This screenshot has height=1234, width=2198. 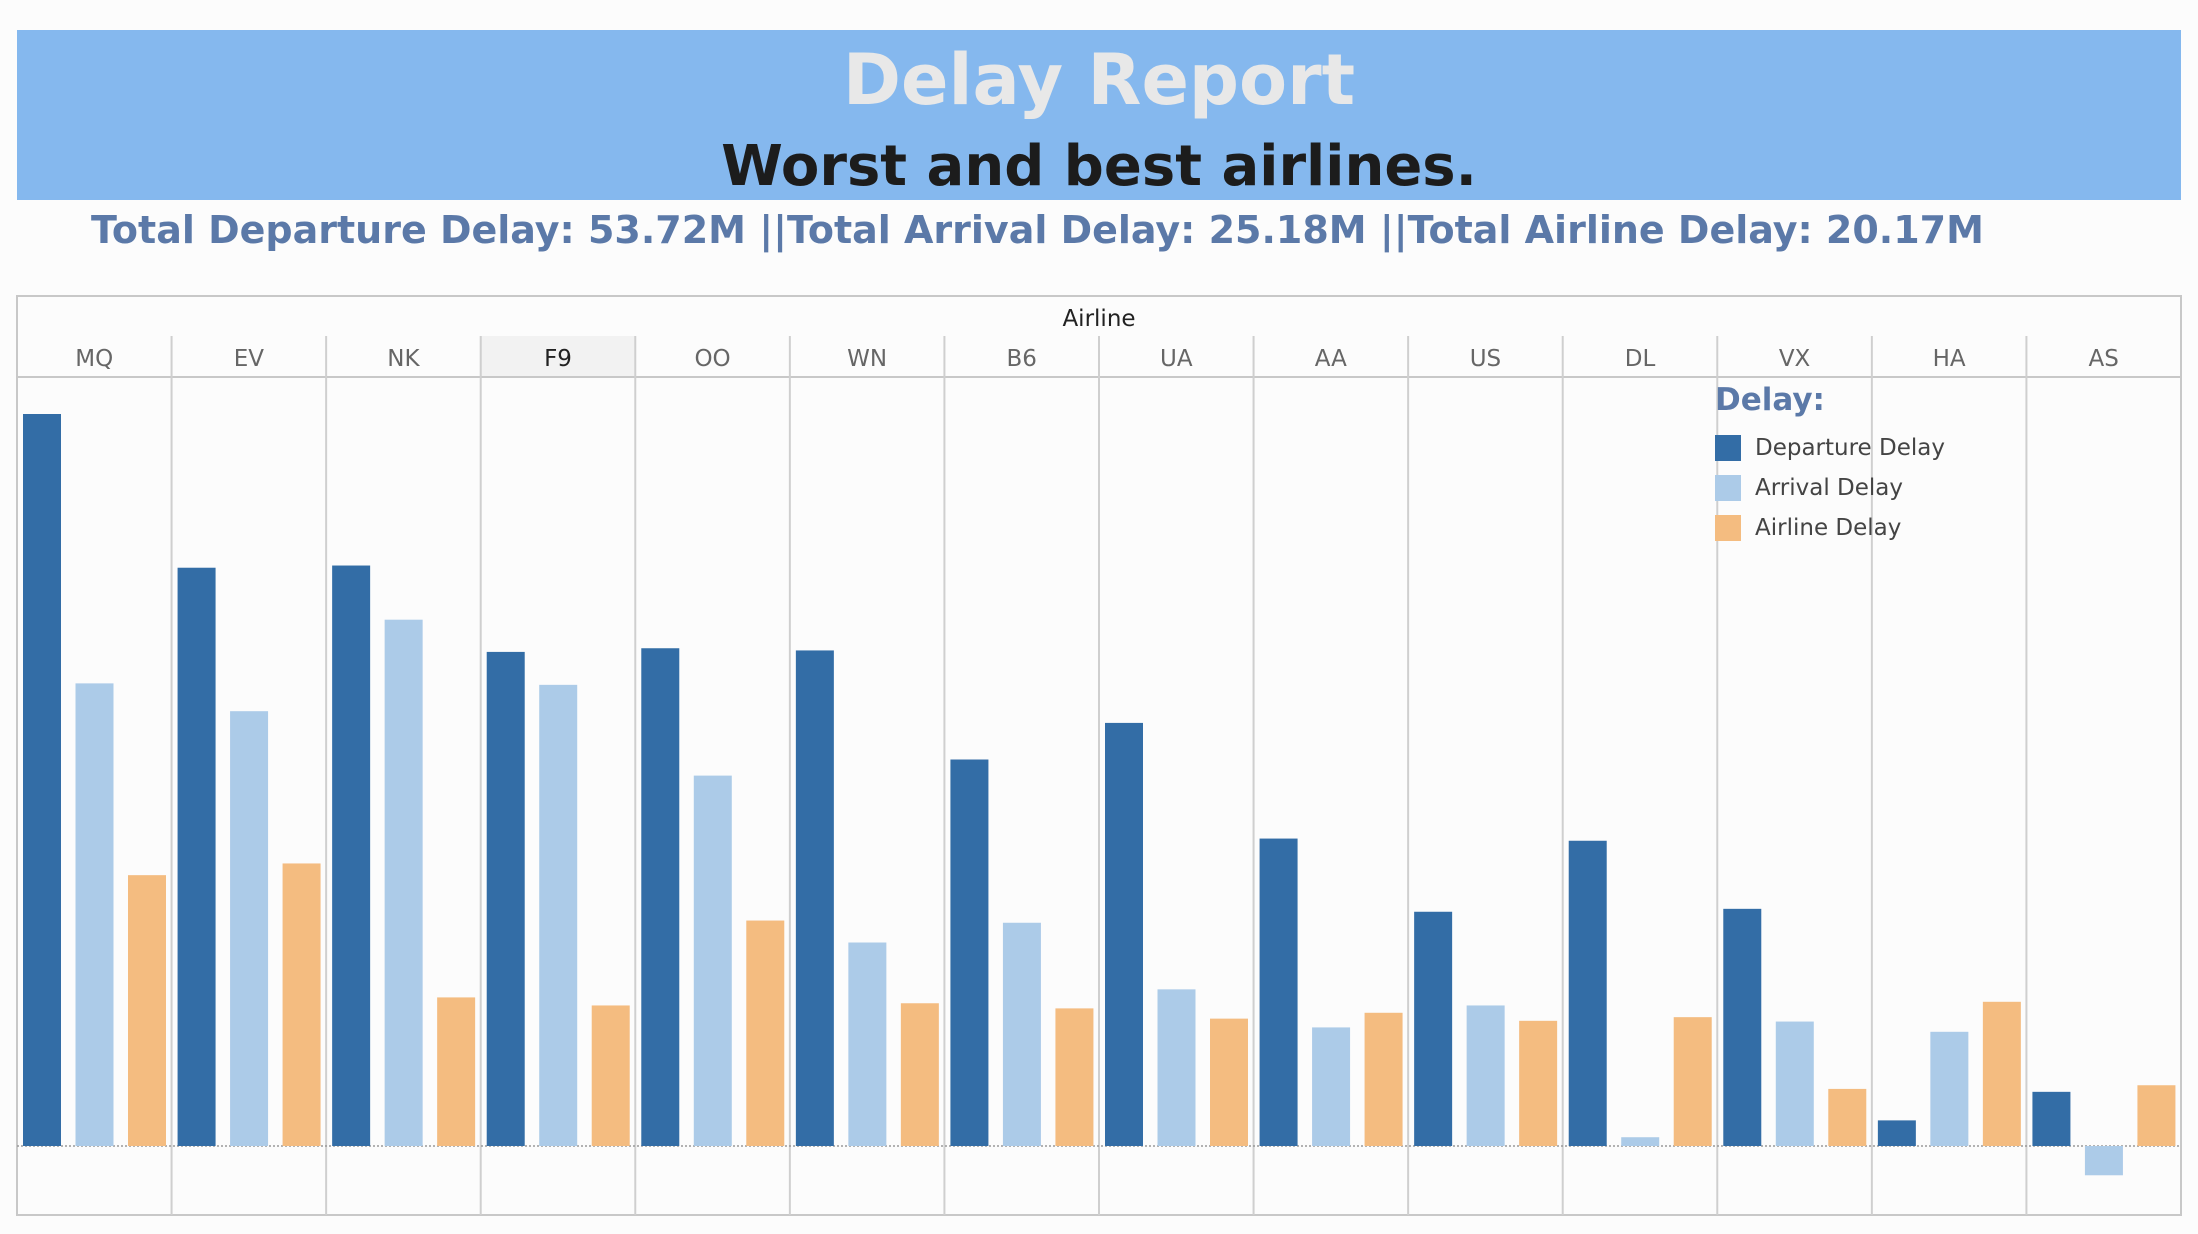 I want to click on category-label-ua: UA, so click(x=1176, y=359).